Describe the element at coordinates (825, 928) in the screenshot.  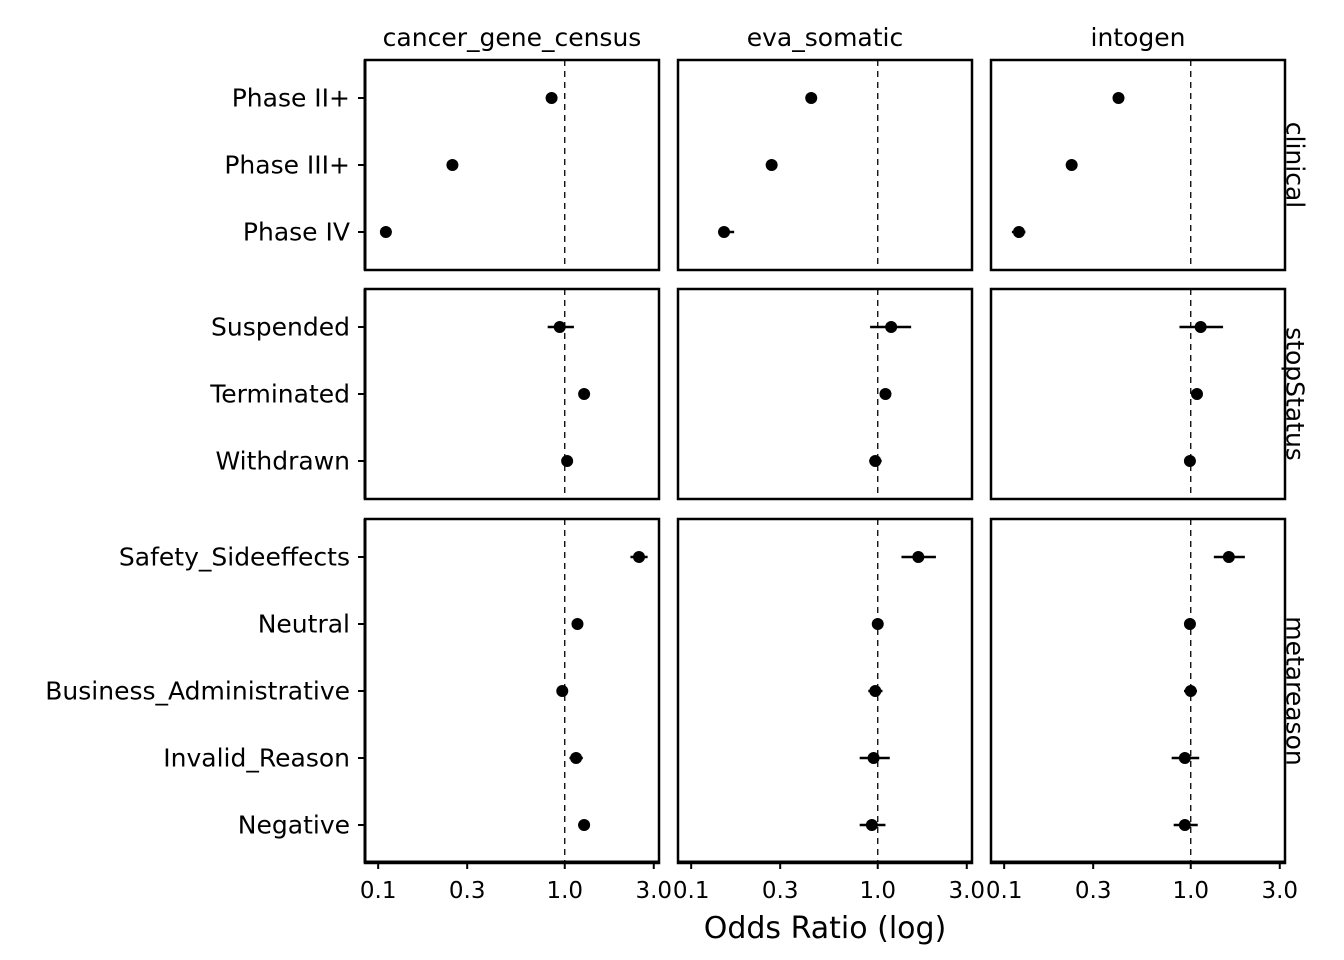
I see `x-axis-title: Odds Ratio (log)` at that location.